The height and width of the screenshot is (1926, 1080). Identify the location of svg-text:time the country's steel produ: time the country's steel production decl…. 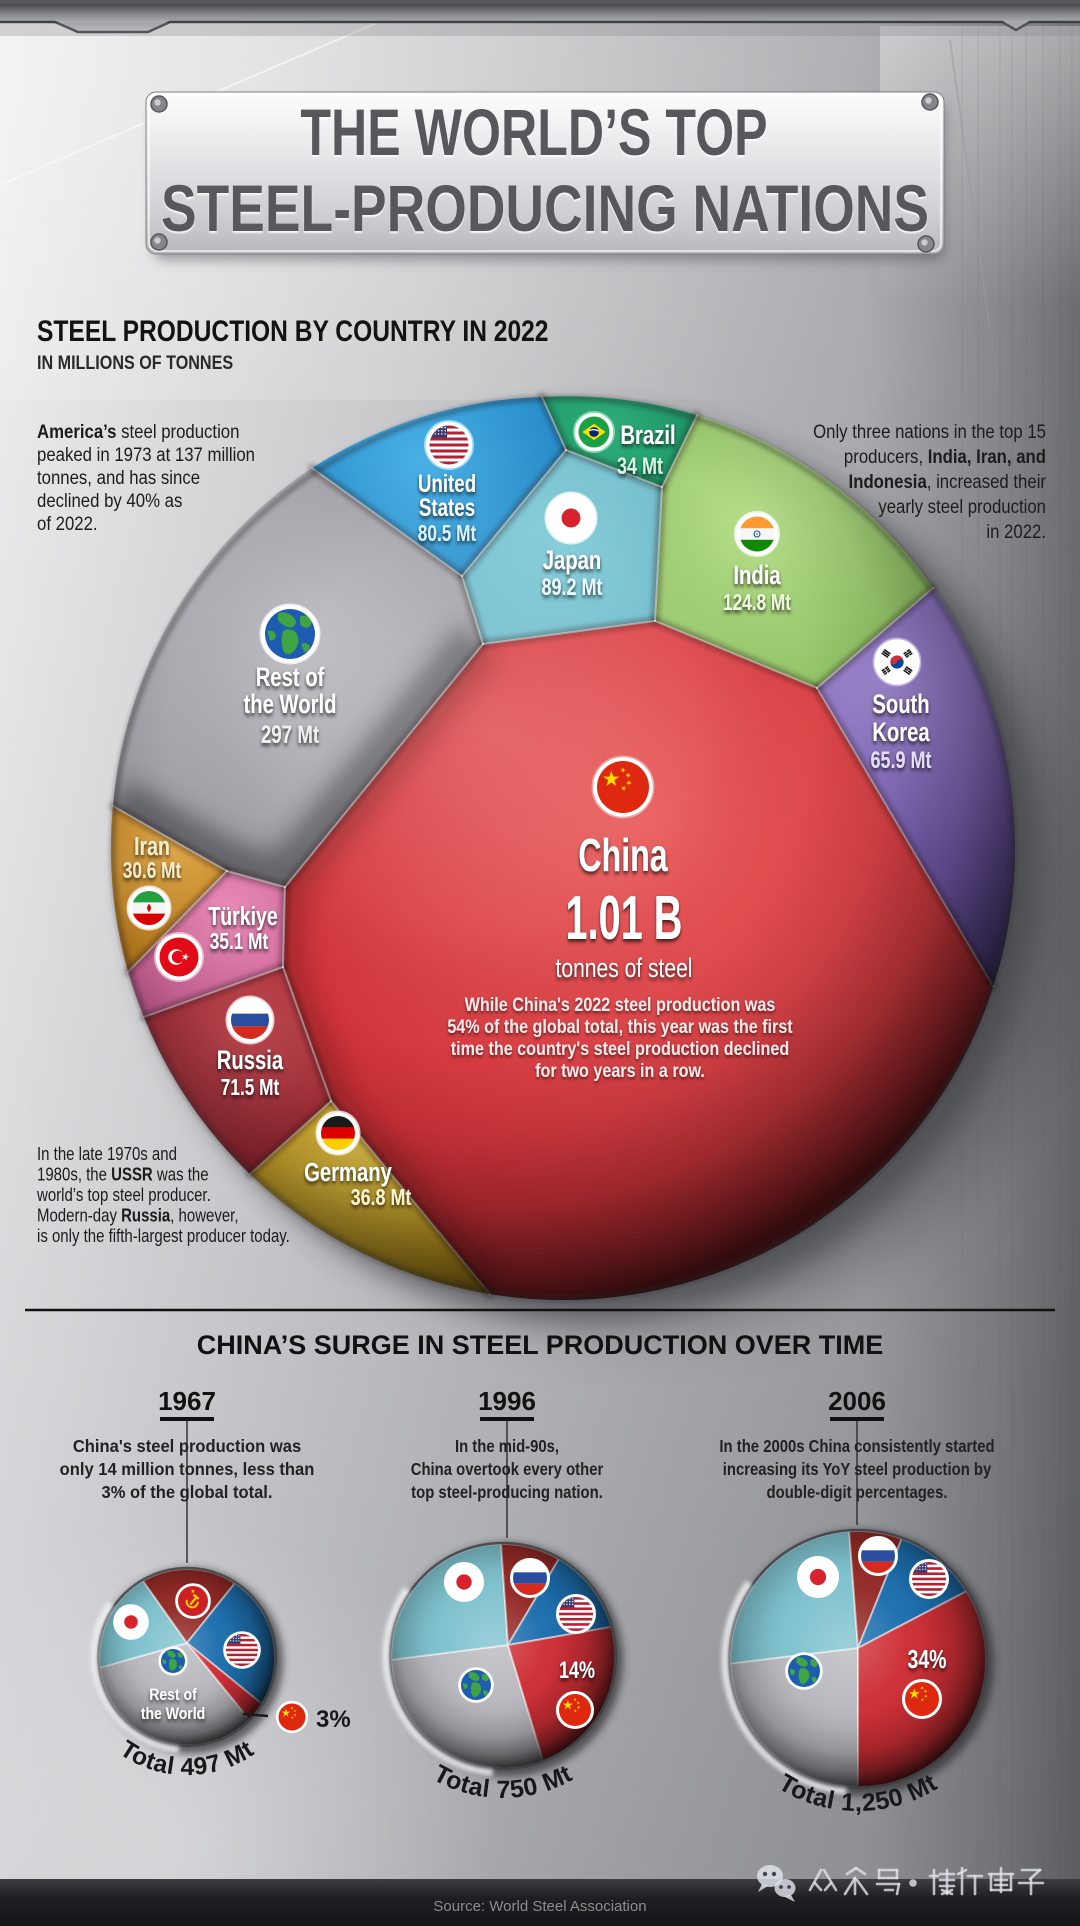
(620, 1049).